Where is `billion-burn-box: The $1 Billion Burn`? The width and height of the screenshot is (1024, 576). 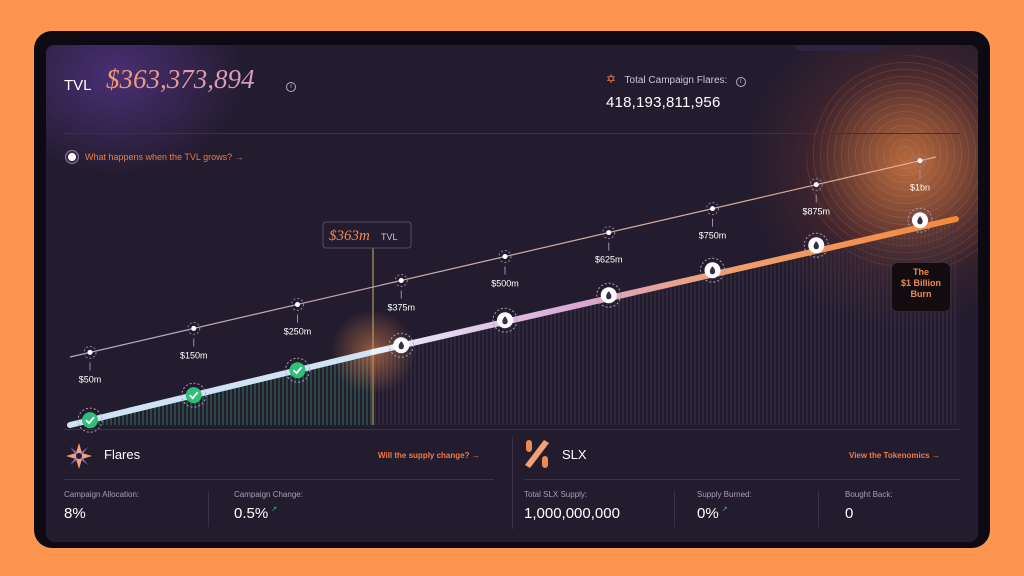 billion-burn-box: The $1 Billion Burn is located at coordinates (921, 287).